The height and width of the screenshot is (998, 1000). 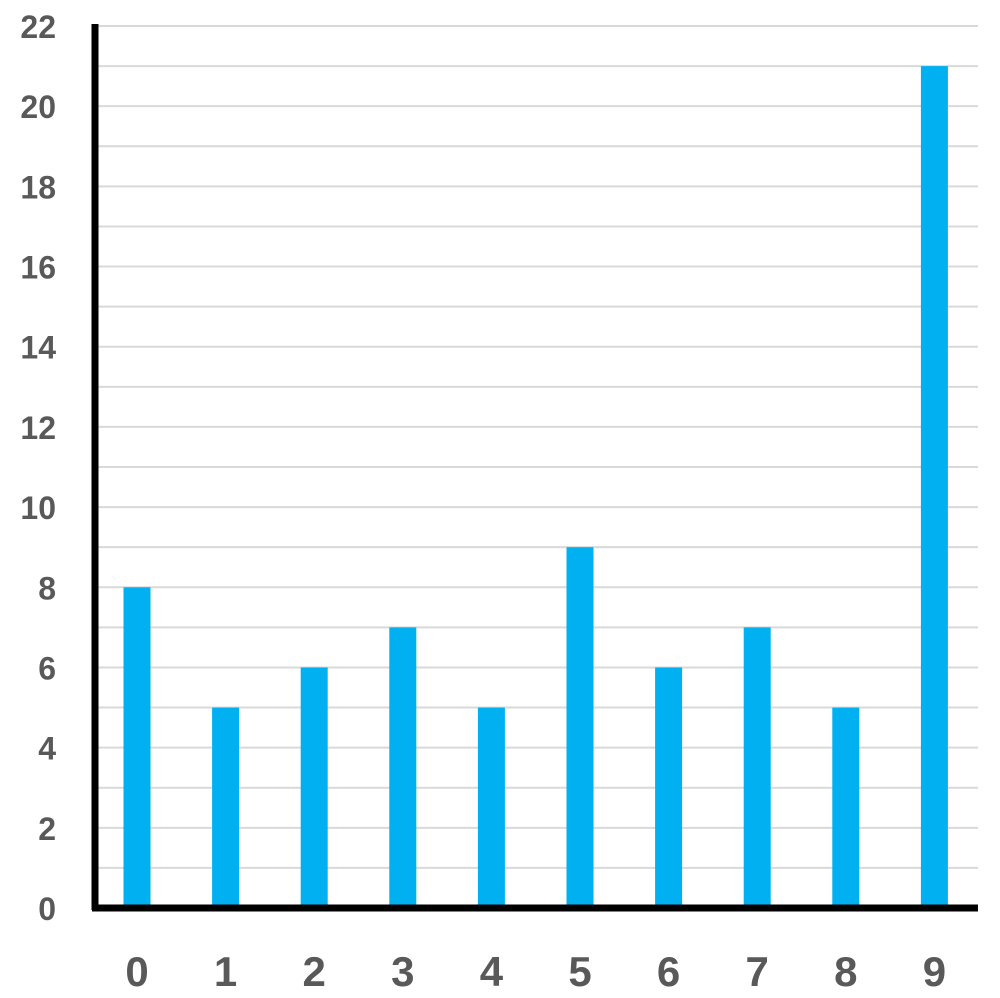 I want to click on y-tick-label: 0, so click(x=47, y=909).